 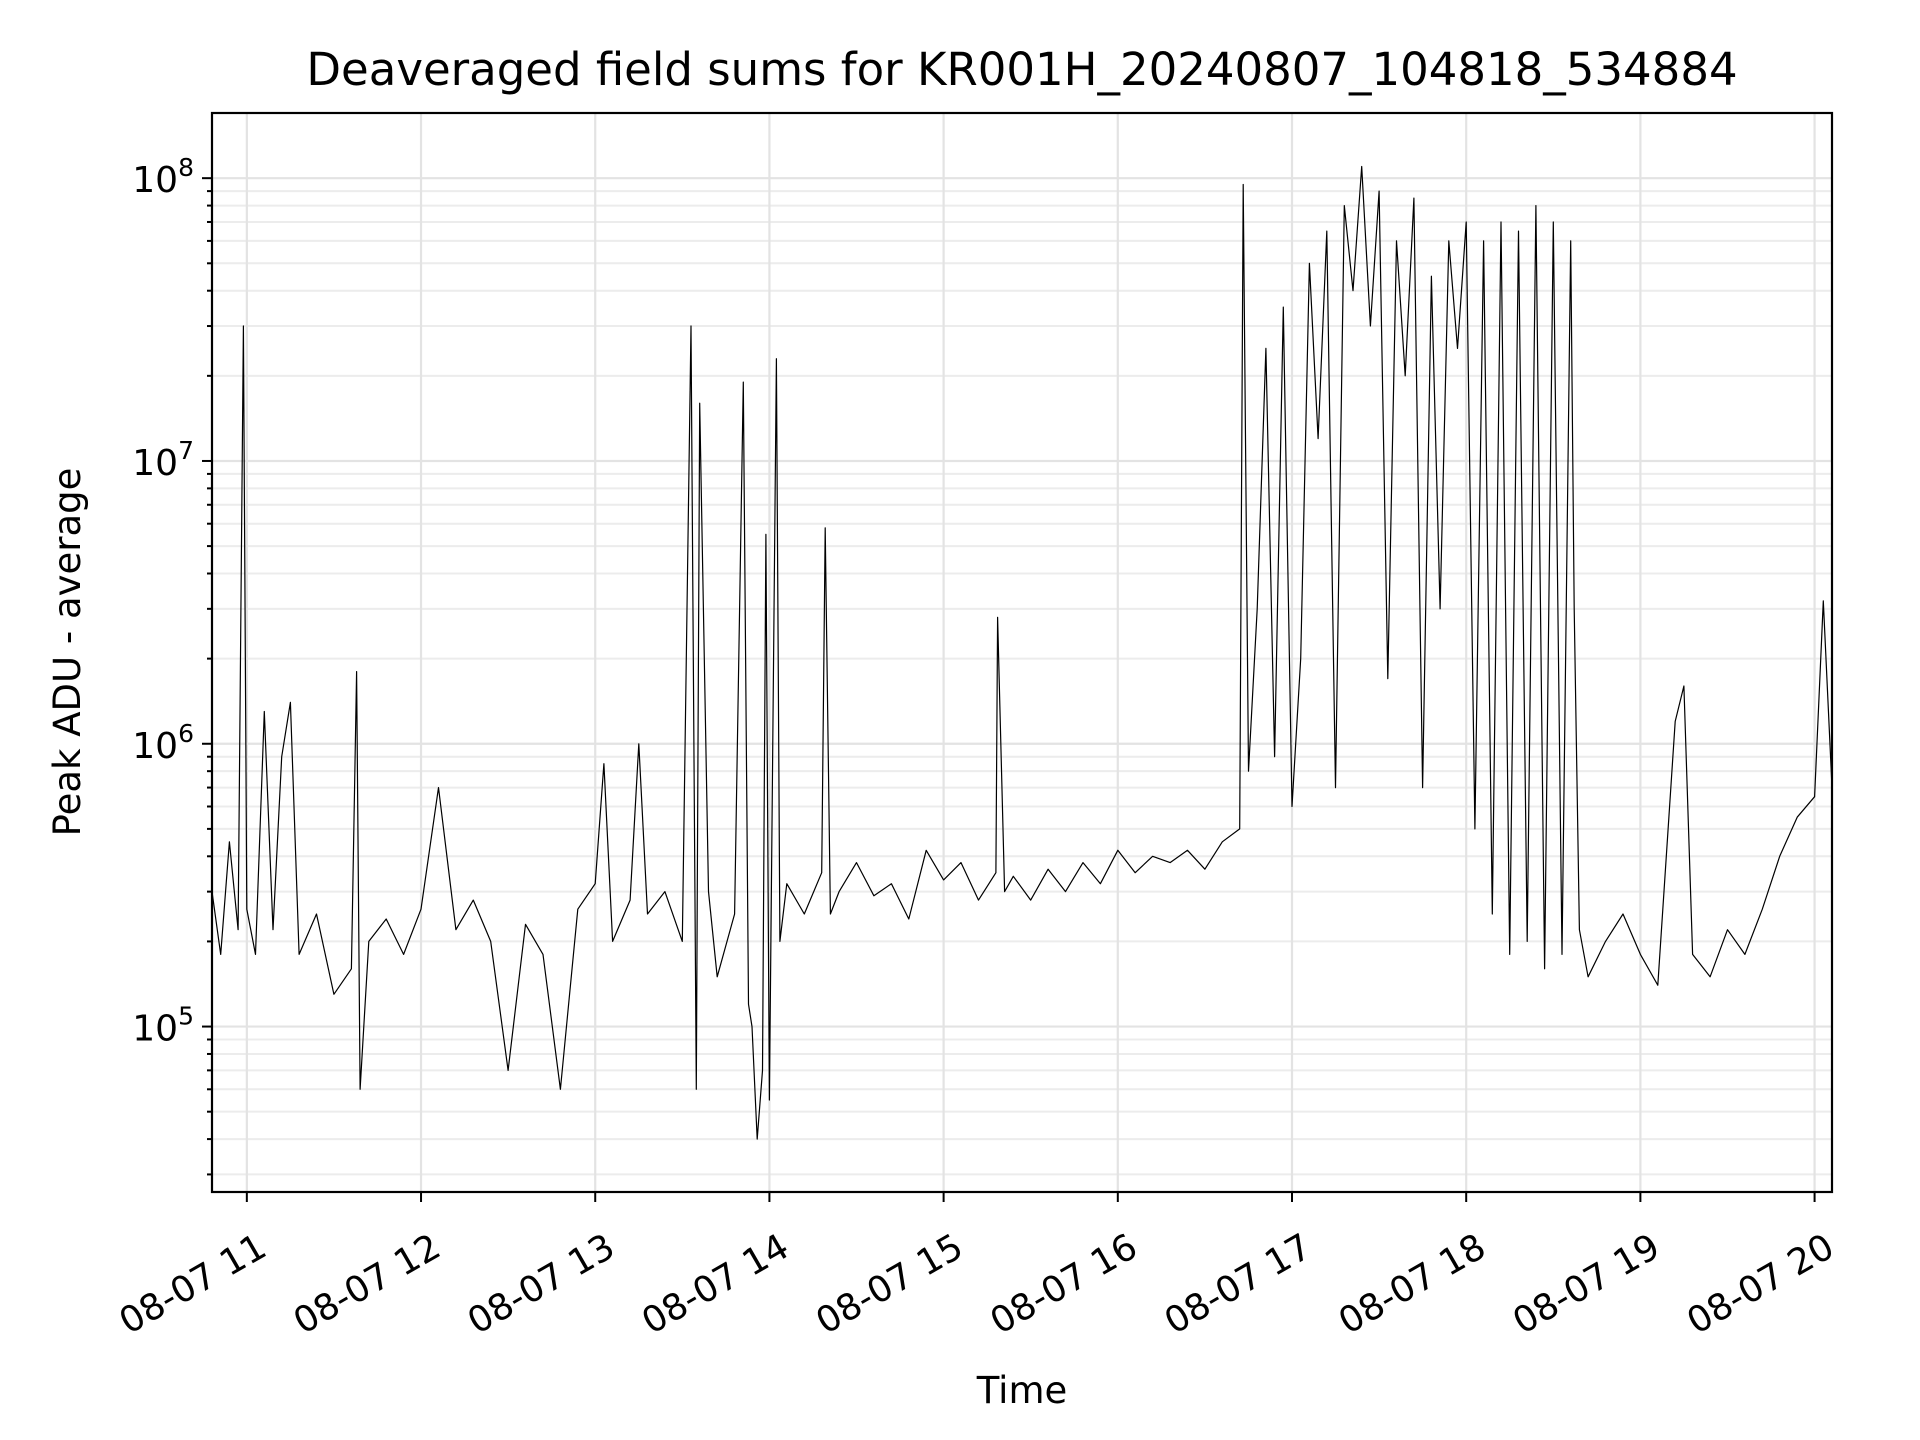 What do you see at coordinates (163, 460) in the screenshot?
I see `y-tick-label: 10⁷` at bounding box center [163, 460].